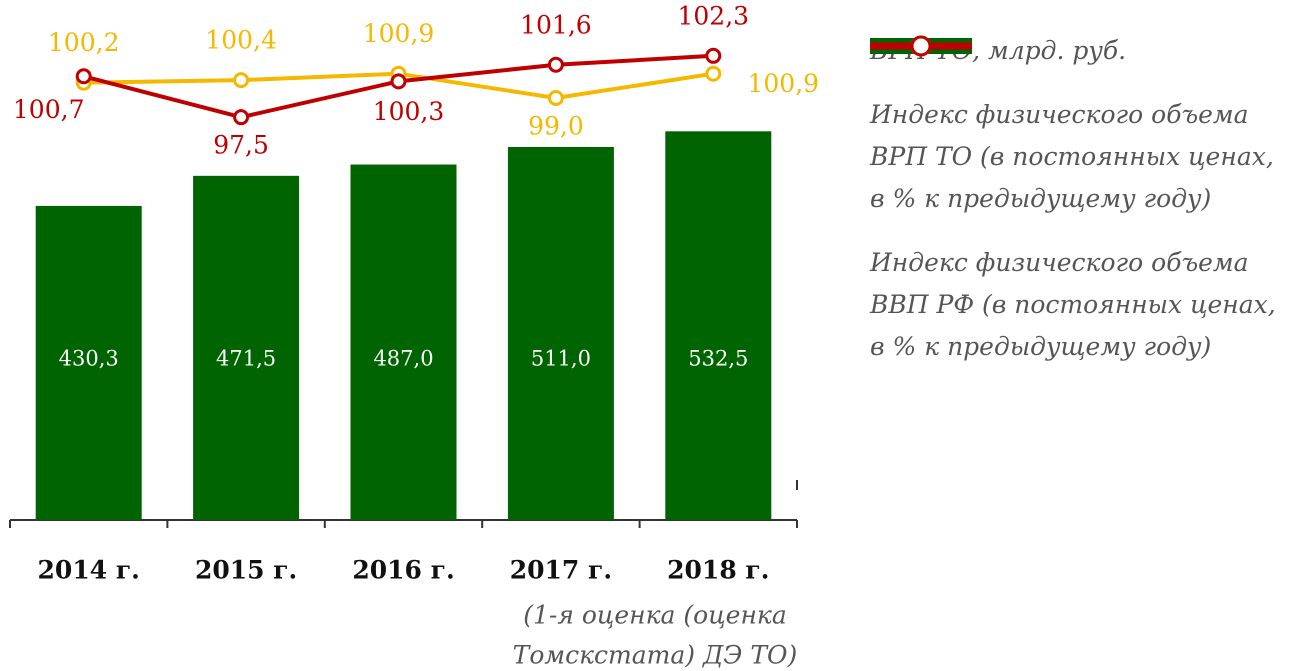 The image size is (1296, 671). I want to click on line-label: 100,2, so click(84, 42).